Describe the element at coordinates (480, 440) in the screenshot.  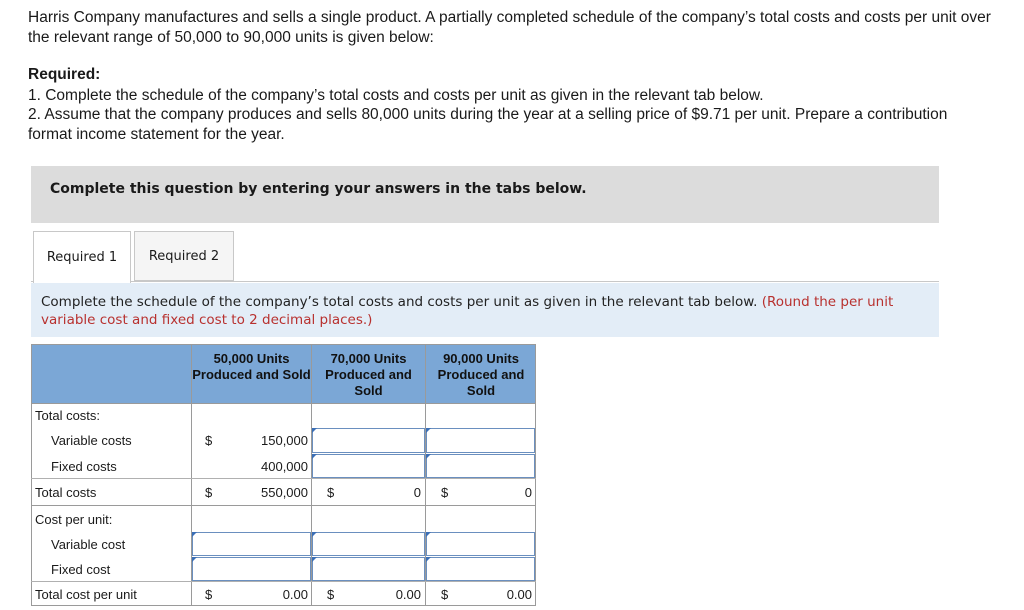
I see `variable-costs-90000-input` at that location.